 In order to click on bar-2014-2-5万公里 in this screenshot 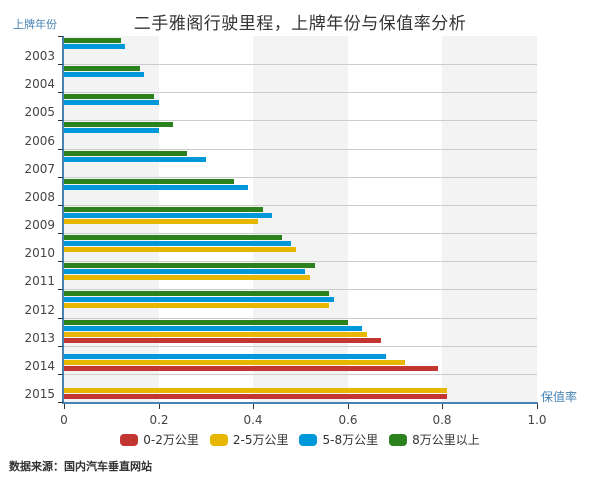, I will do `click(234, 362)`.